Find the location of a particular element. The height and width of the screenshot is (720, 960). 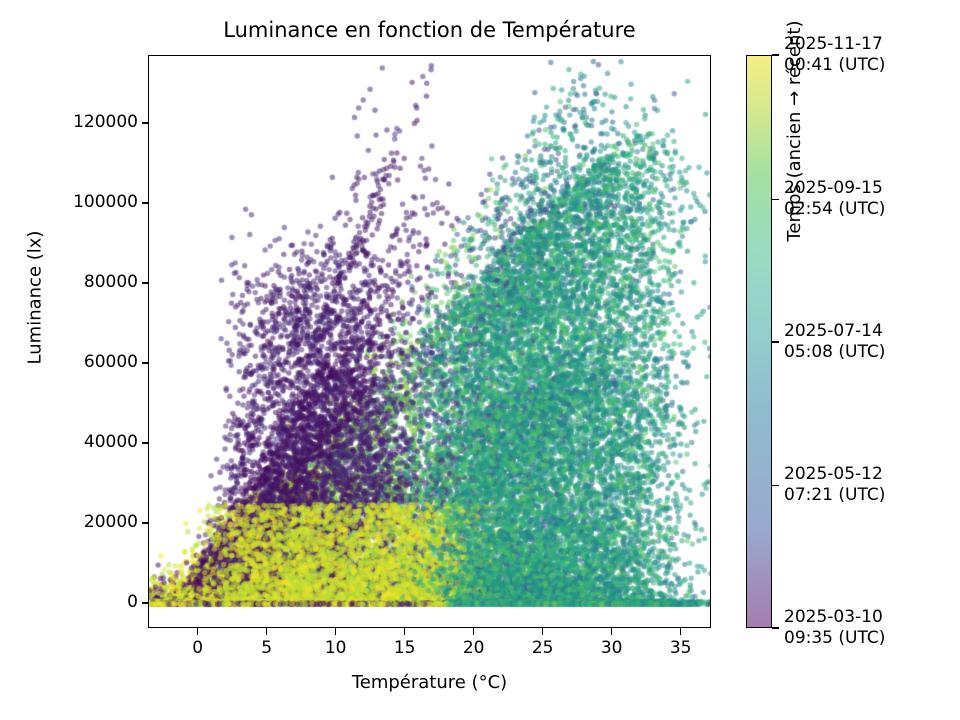

x-tick-label: 35 is located at coordinates (680, 648).